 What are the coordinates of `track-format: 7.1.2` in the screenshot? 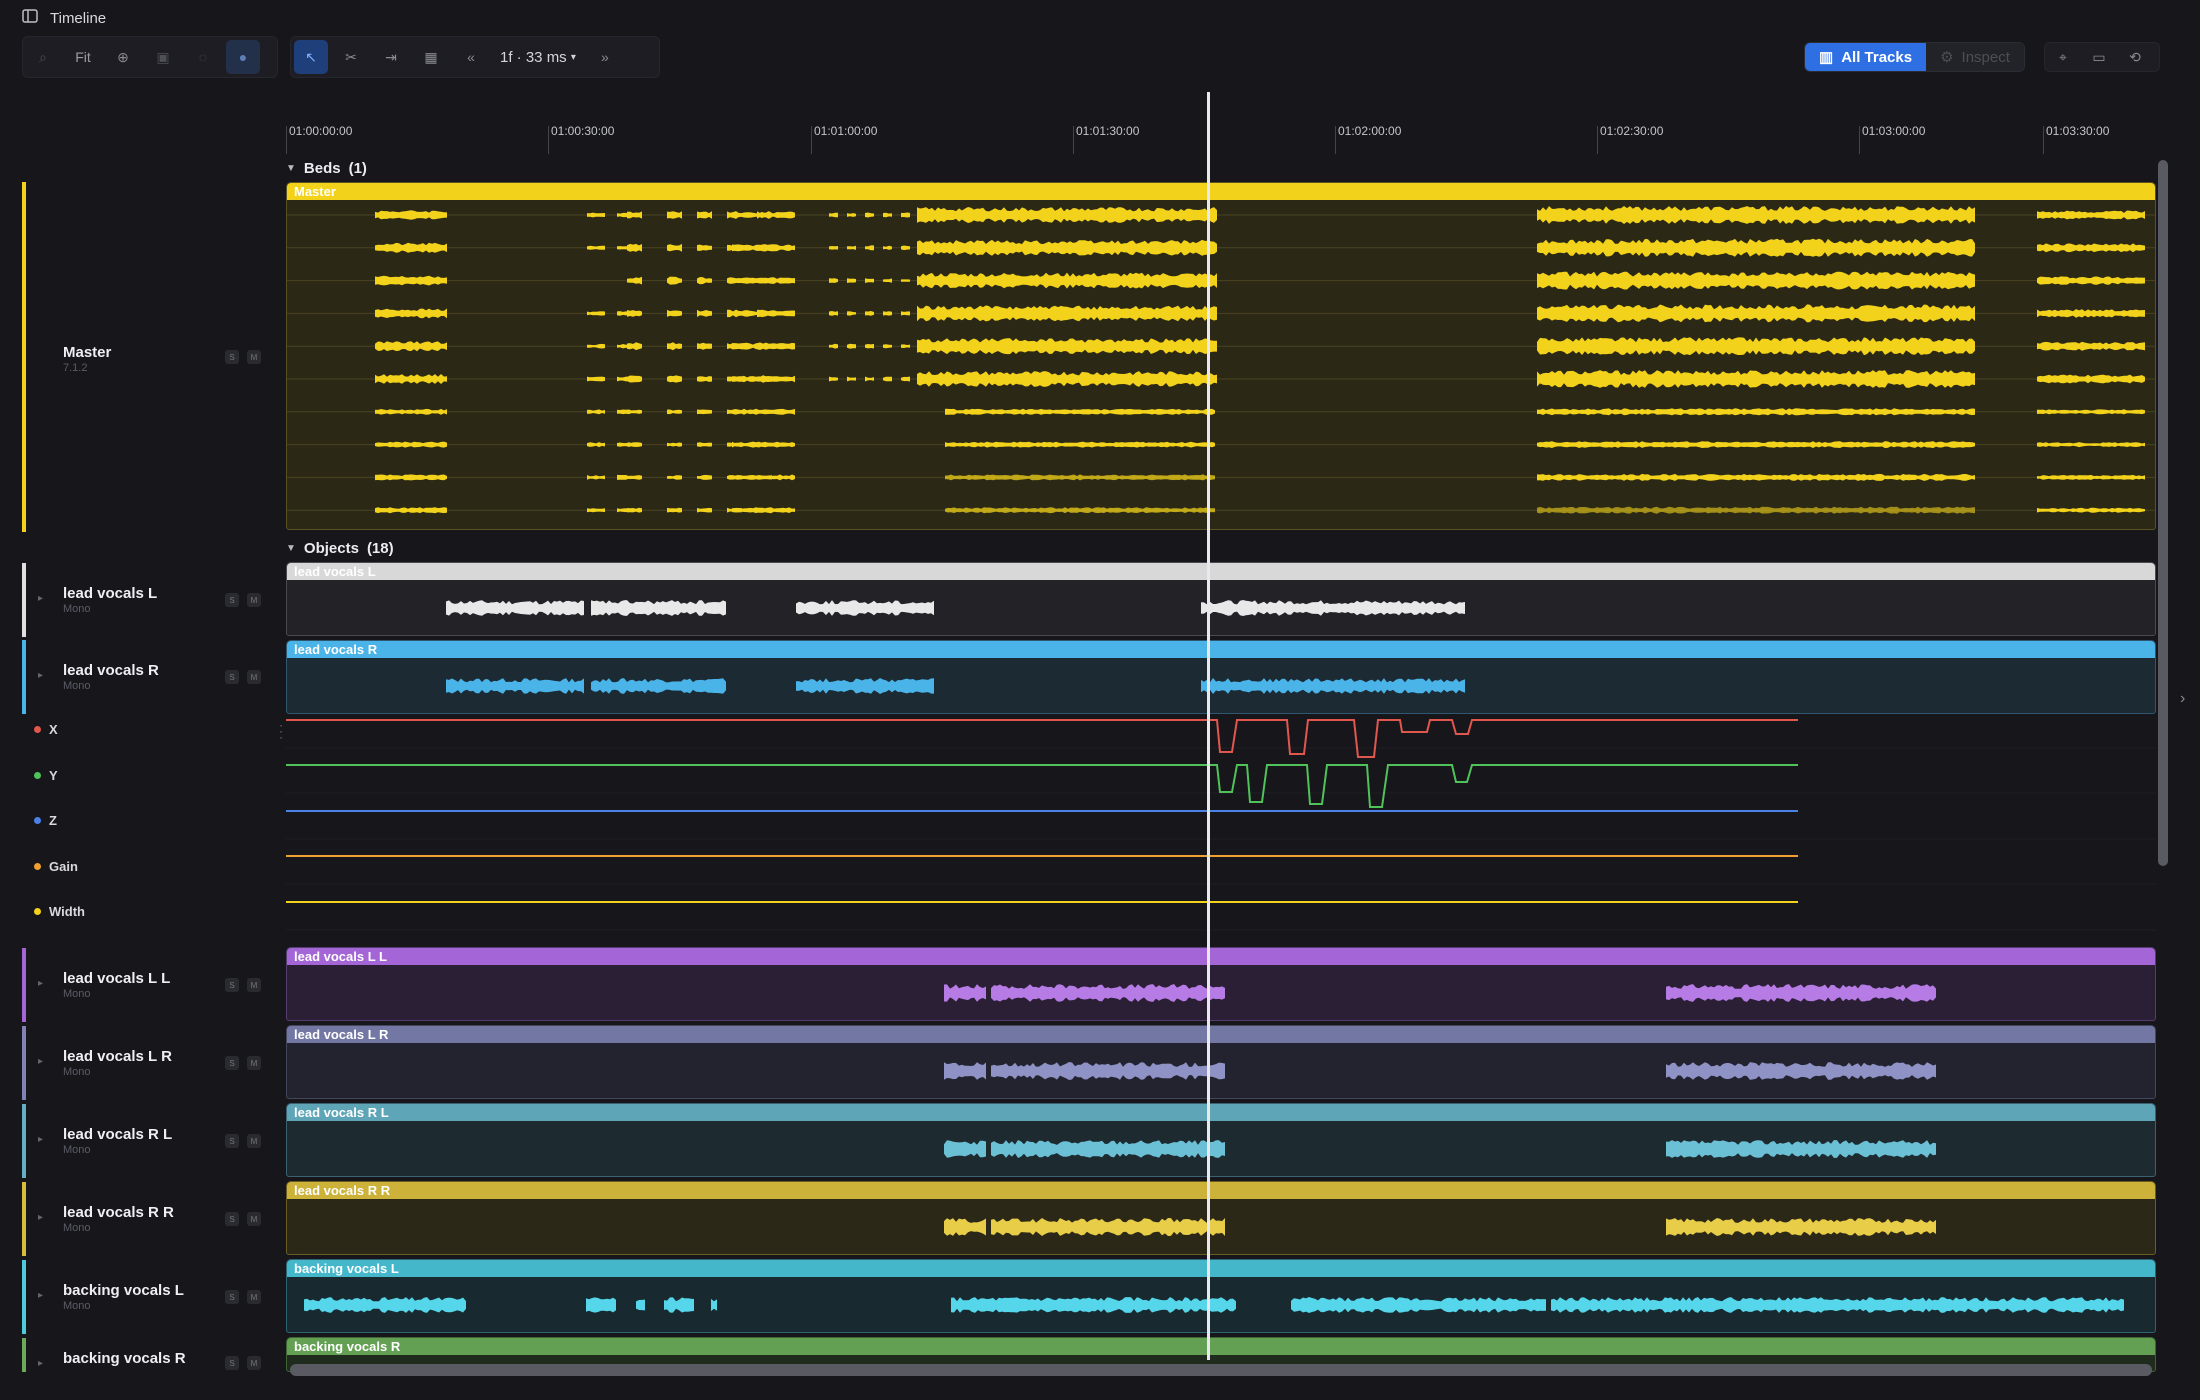 It's located at (75, 368).